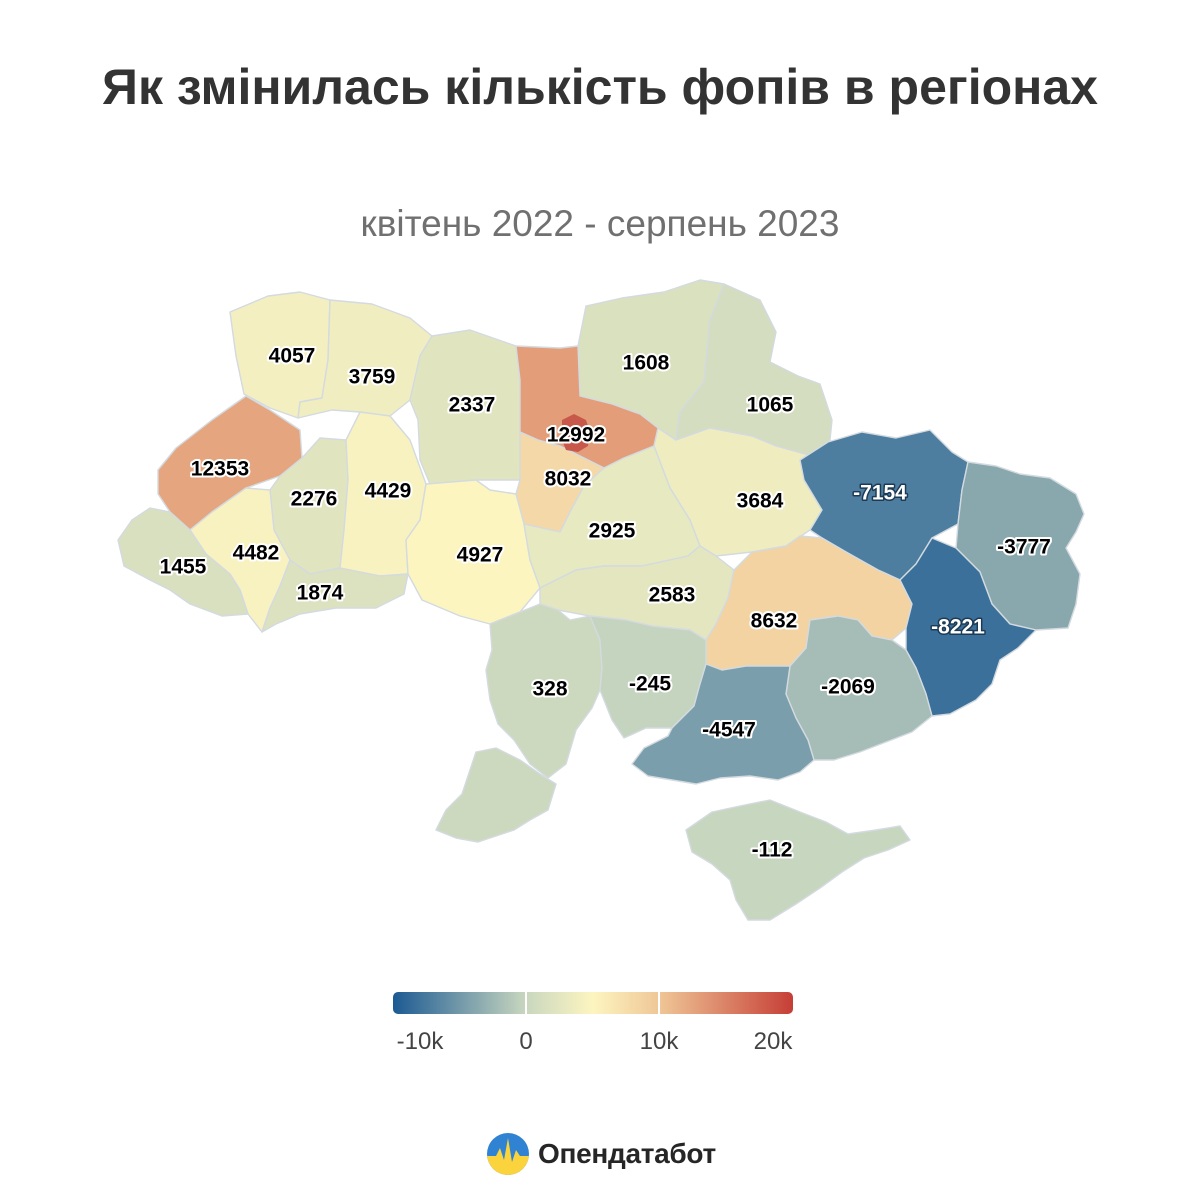 This screenshot has width=1200, height=1200. What do you see at coordinates (773, 1041) in the screenshot?
I see `legend-label-max: 20k` at bounding box center [773, 1041].